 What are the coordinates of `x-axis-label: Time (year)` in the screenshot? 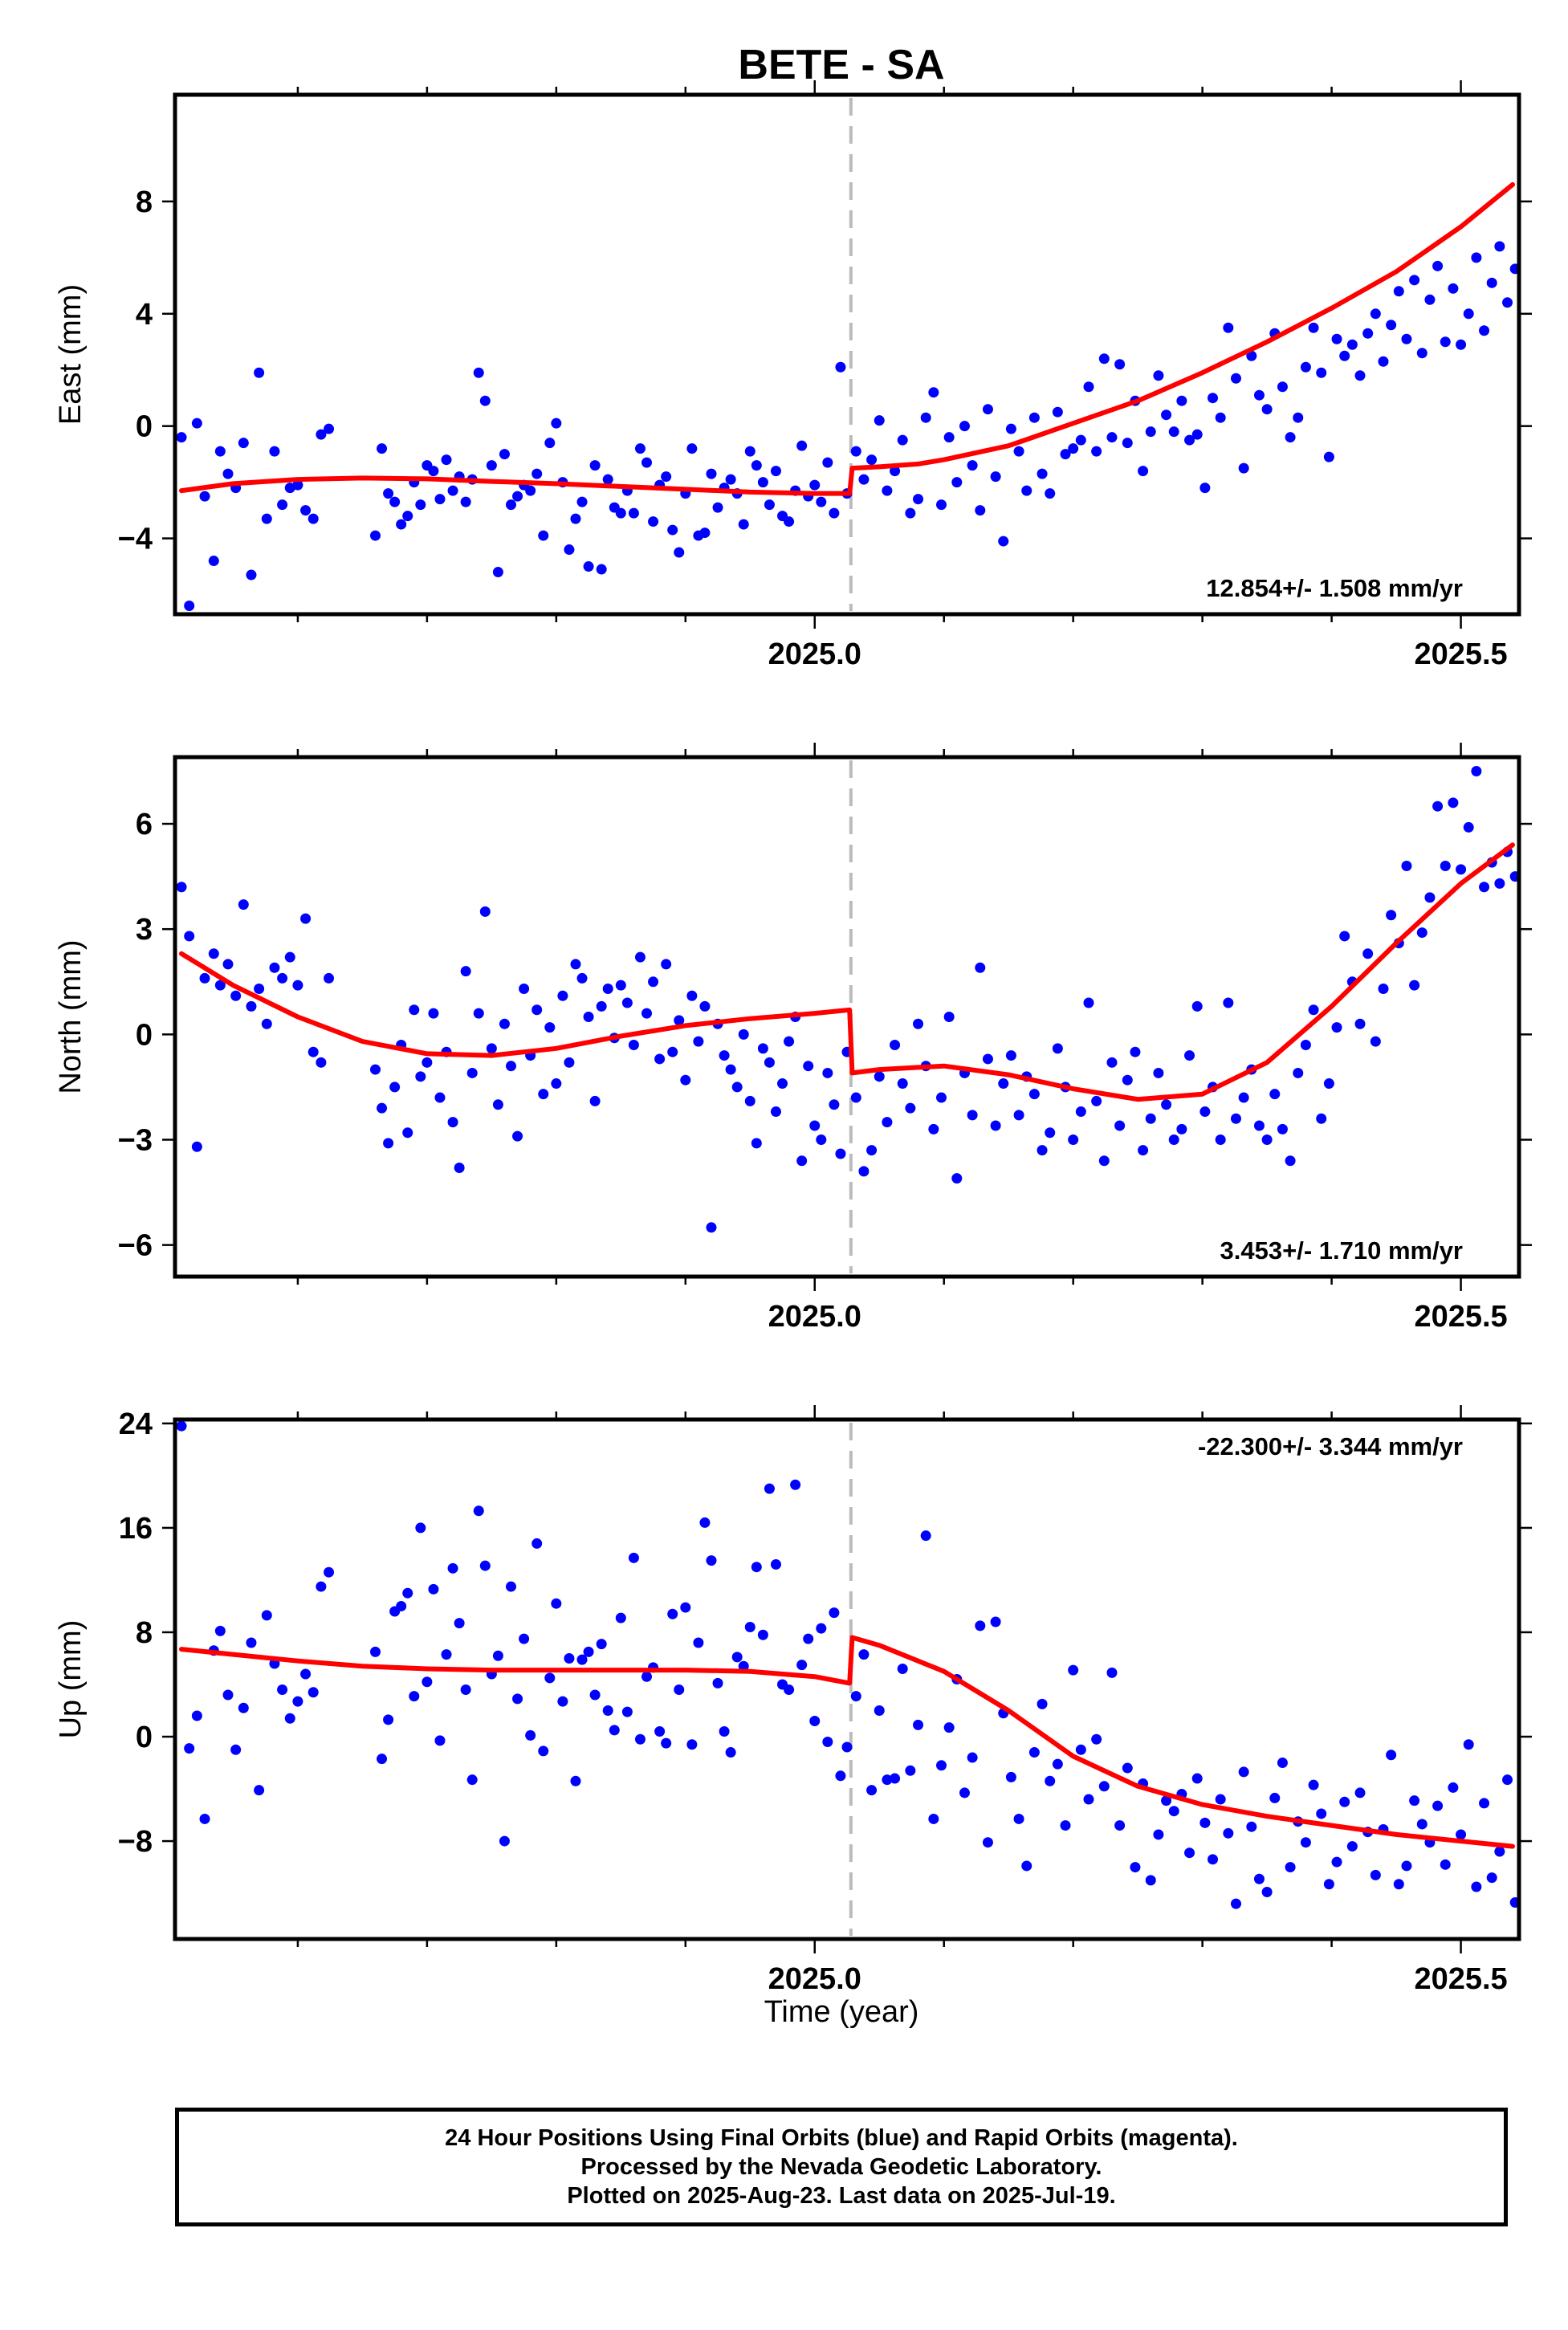 It's located at (841, 2012).